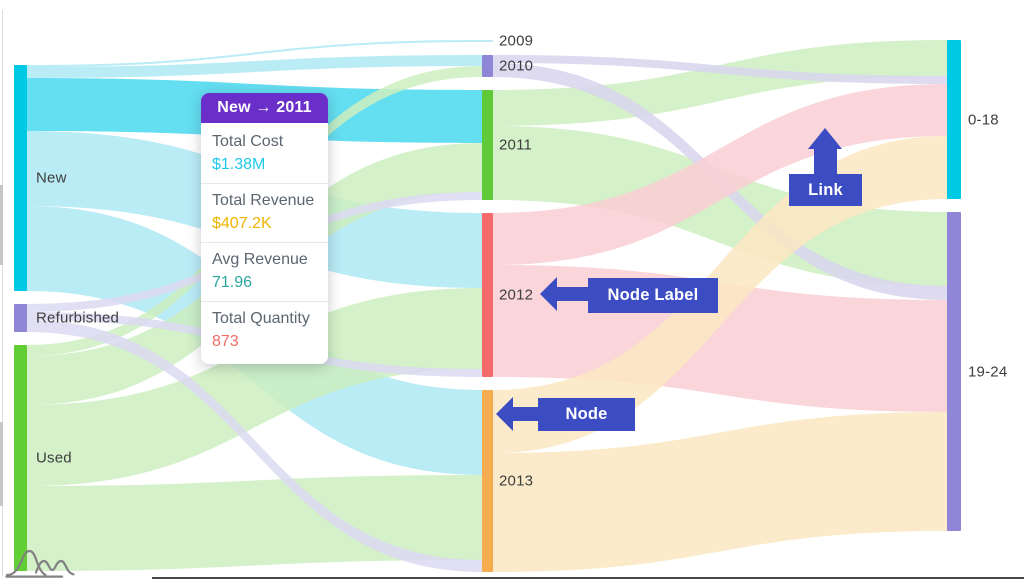 The height and width of the screenshot is (580, 1024). What do you see at coordinates (487, 145) in the screenshot?
I see `sankey-node-2011` at bounding box center [487, 145].